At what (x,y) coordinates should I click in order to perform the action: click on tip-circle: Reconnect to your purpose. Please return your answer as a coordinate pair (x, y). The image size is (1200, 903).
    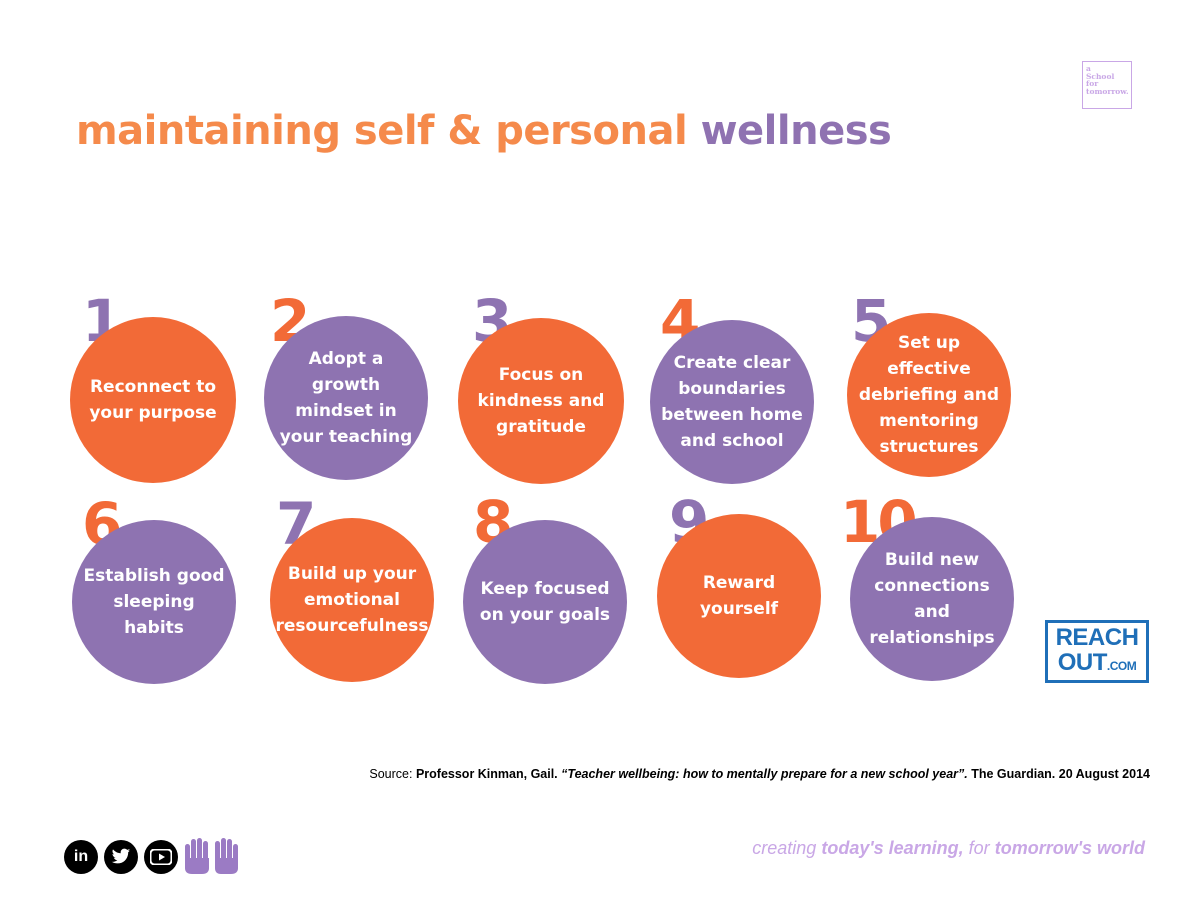
    Looking at the image, I should click on (153, 400).